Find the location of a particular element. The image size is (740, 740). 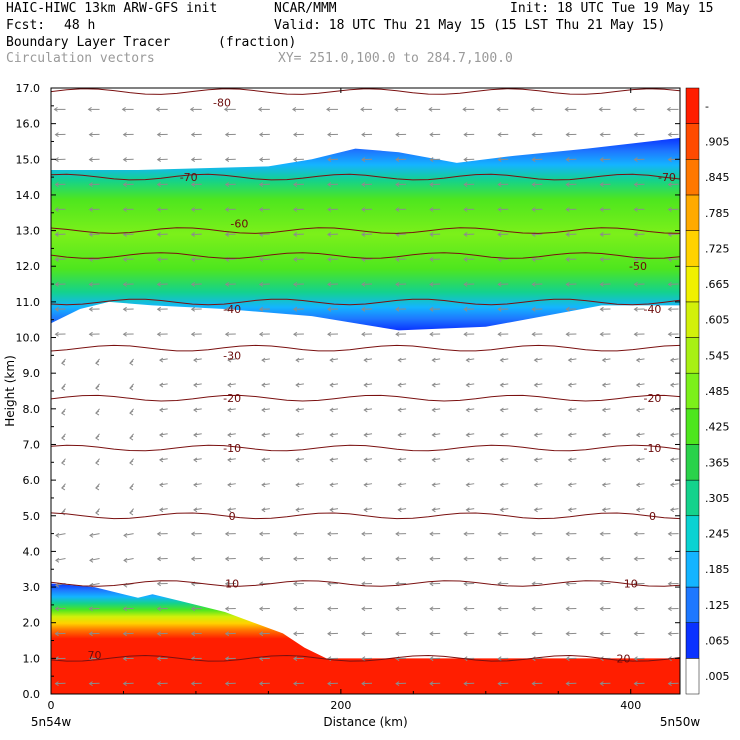

y-axis-label: Height (km) is located at coordinates (10, 390).